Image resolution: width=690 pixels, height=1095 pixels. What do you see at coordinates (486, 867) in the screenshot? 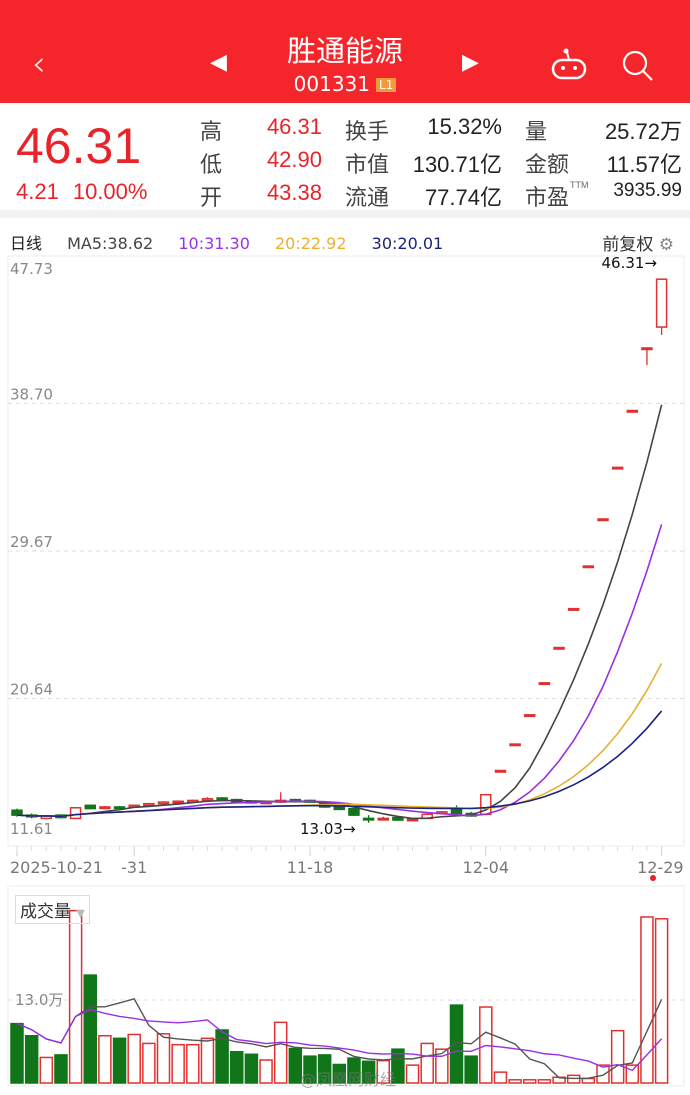
I see `x-tick-label: 12-04` at bounding box center [486, 867].